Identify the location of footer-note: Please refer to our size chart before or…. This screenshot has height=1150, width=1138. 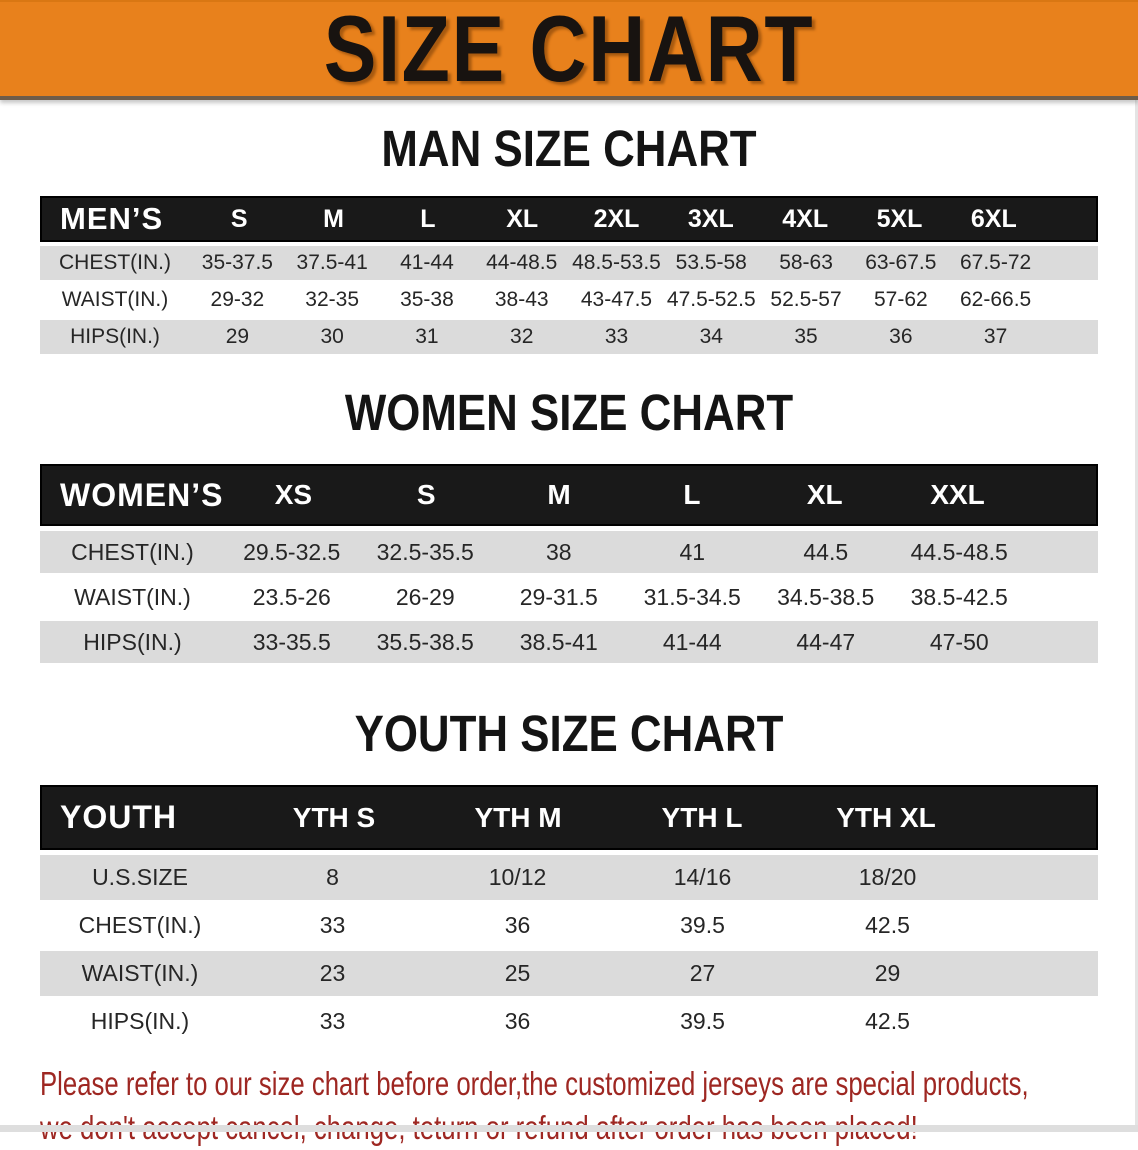
(589, 1106).